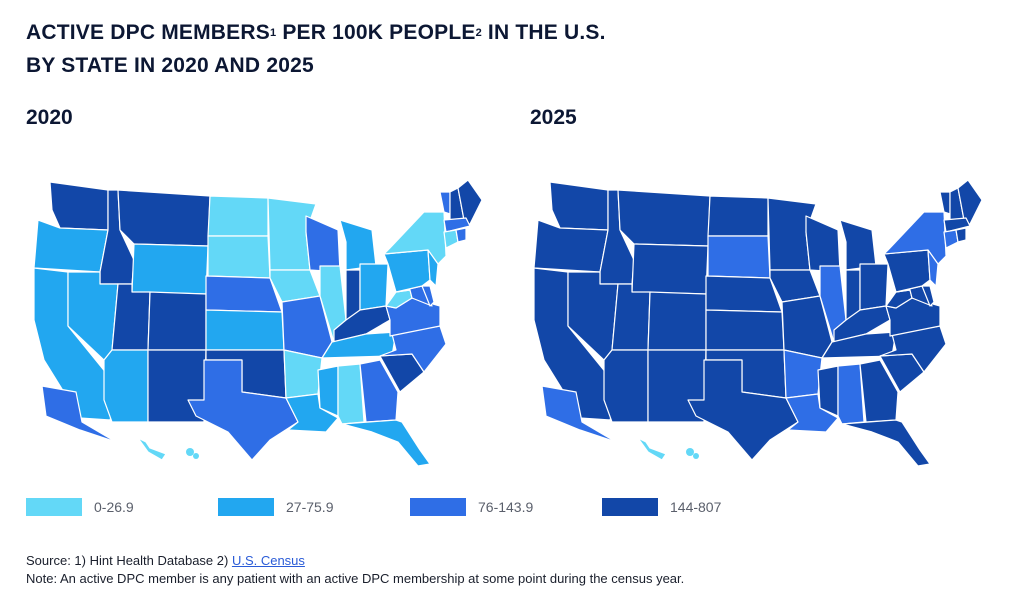  I want to click on state-nc-2025, so click(913, 349).